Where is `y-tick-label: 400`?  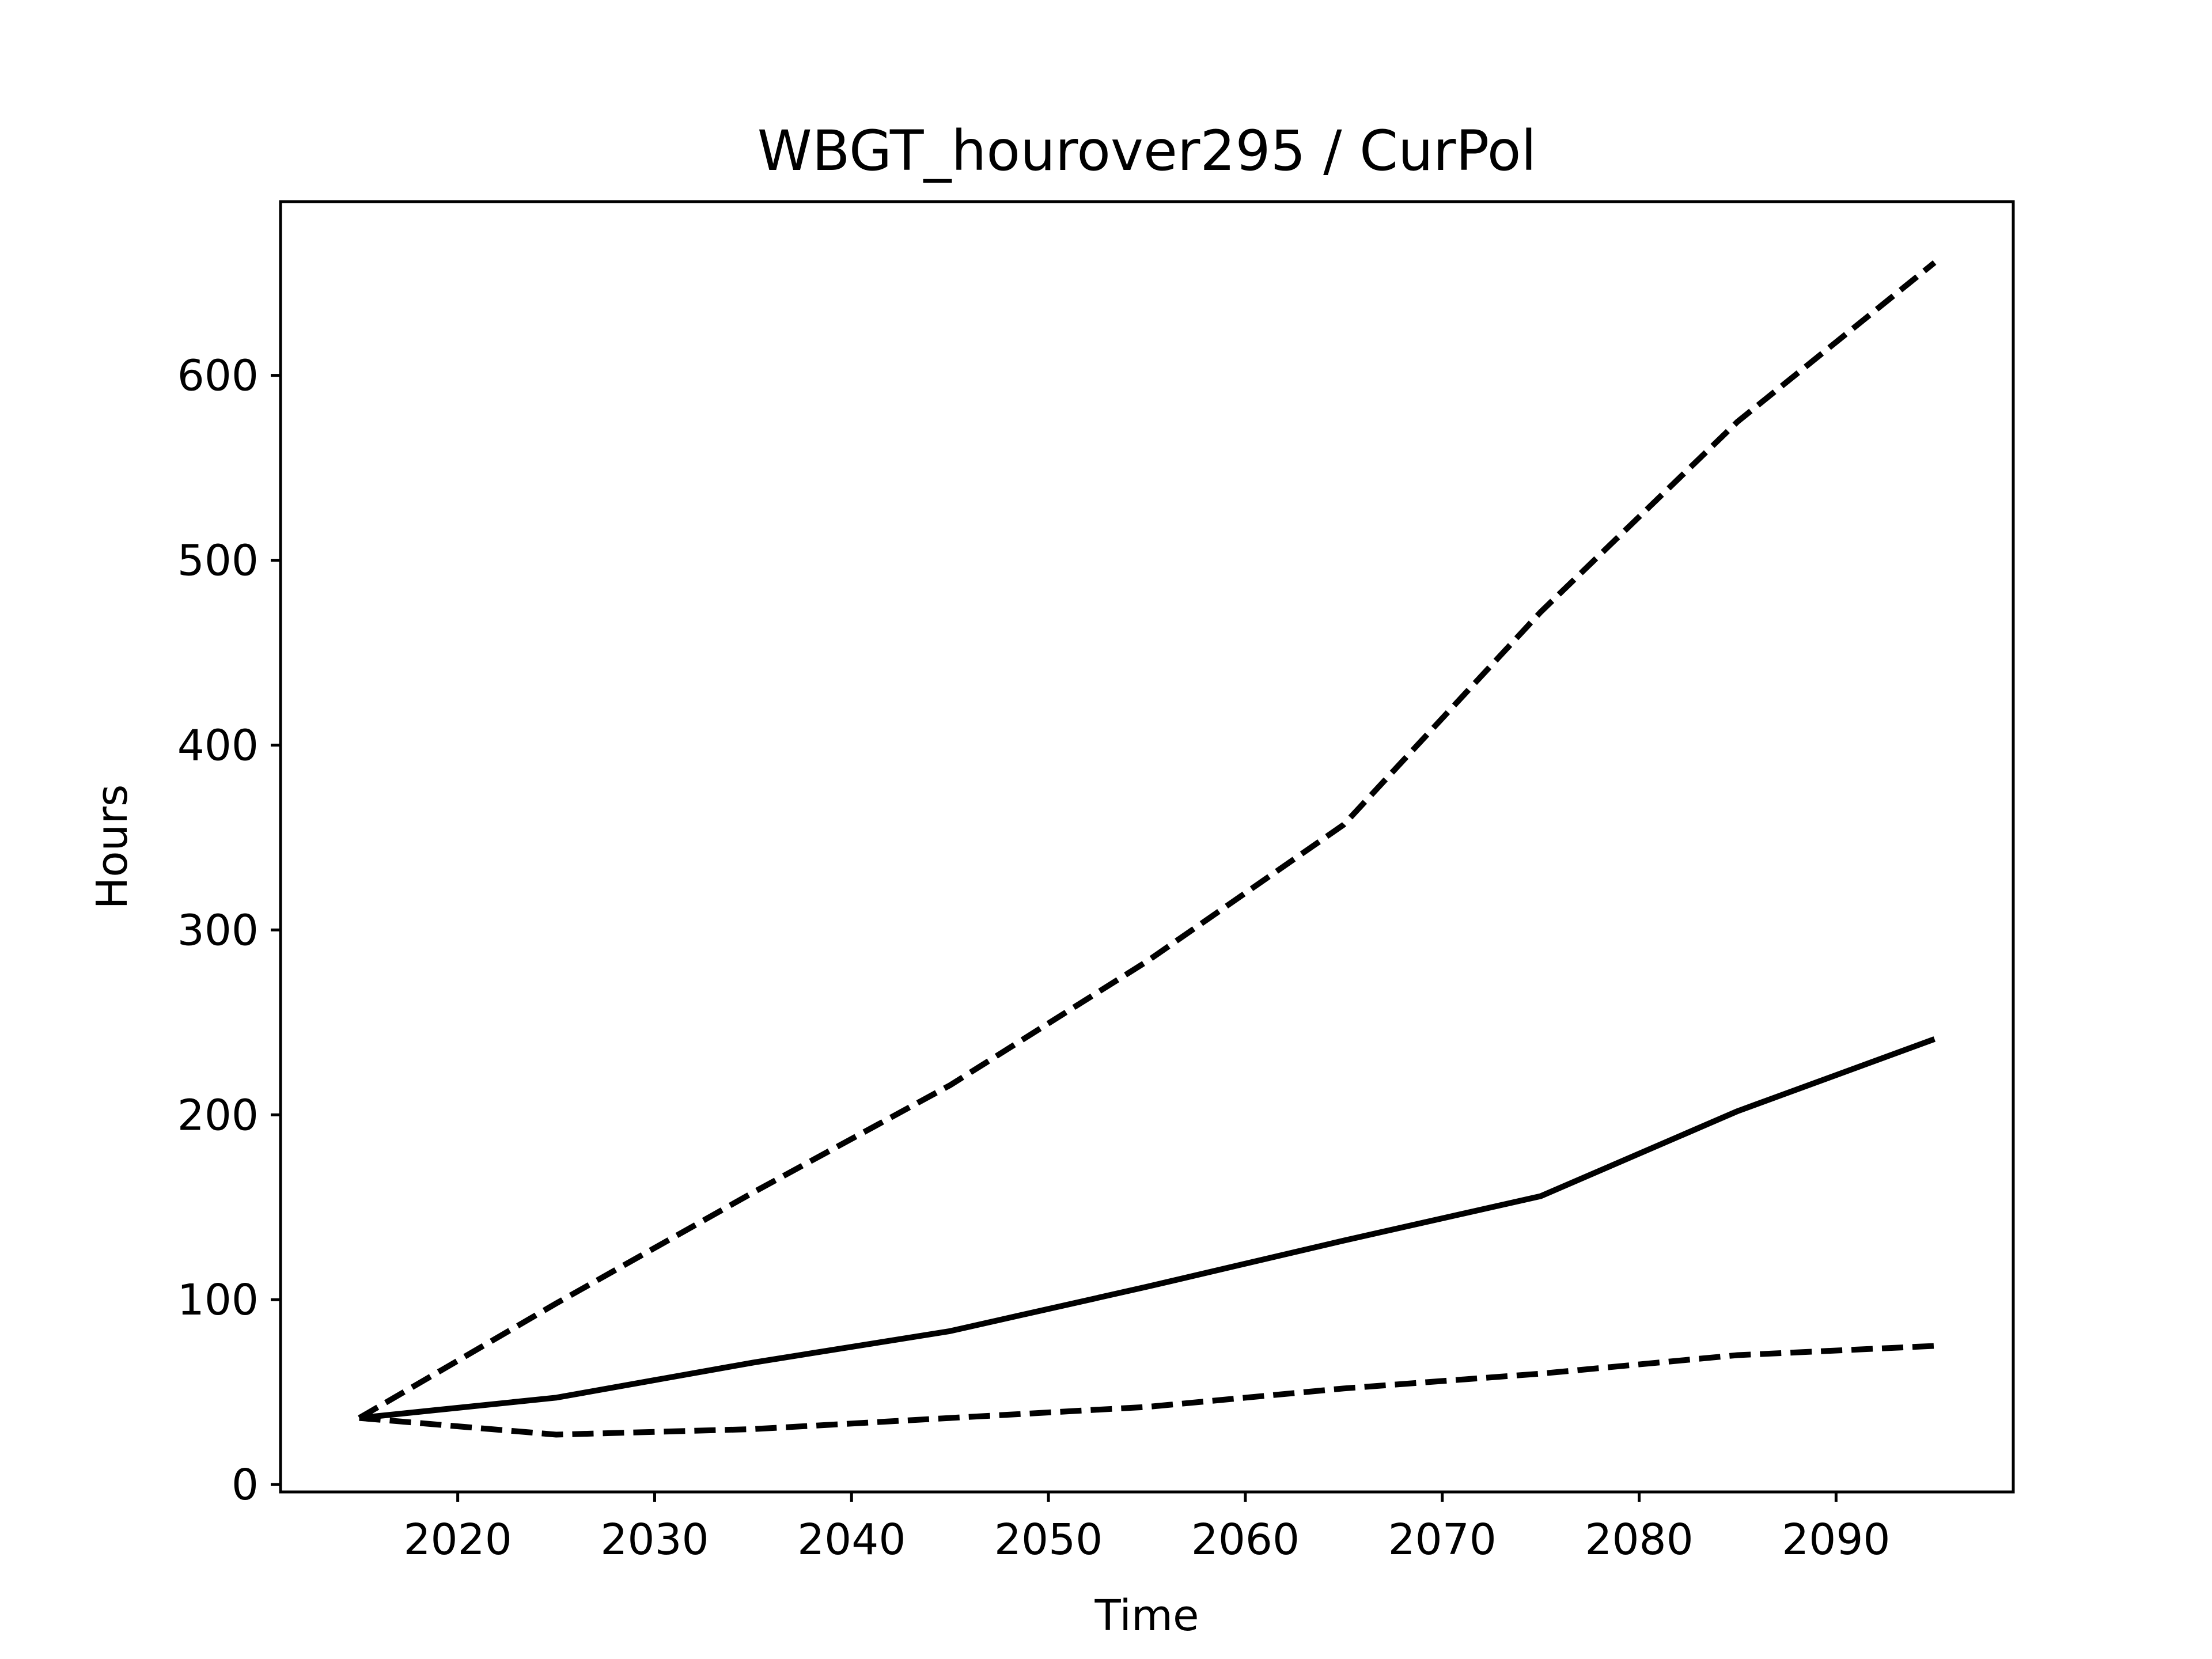 y-tick-label: 400 is located at coordinates (218, 745).